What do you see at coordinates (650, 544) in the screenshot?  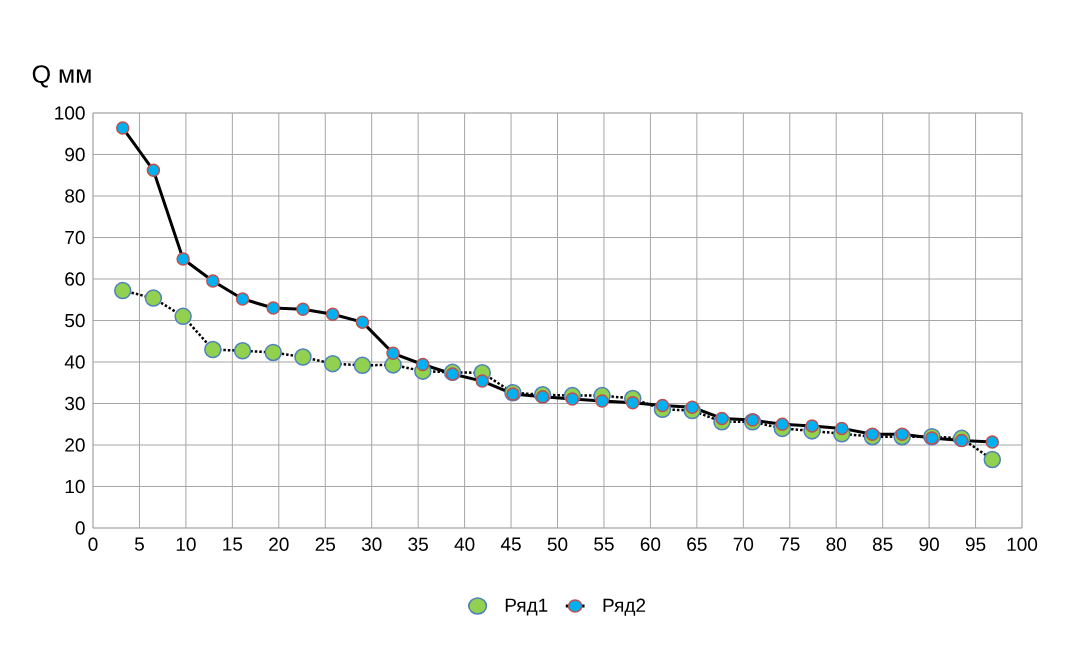 I see `x-tick-label: 60` at bounding box center [650, 544].